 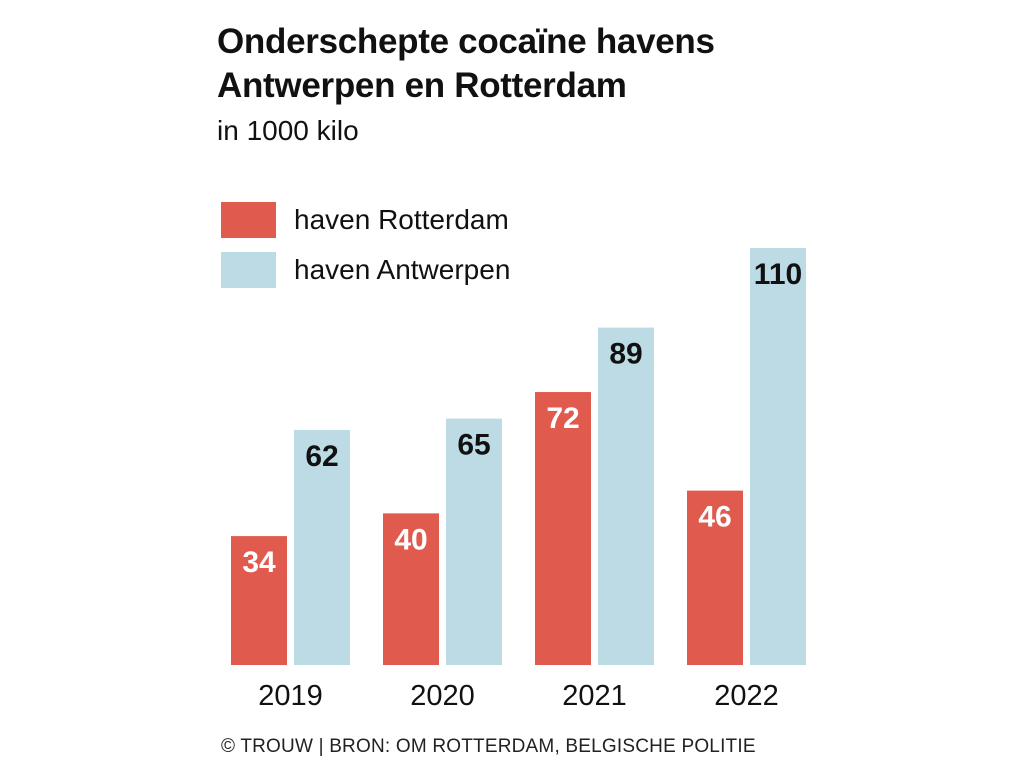 I want to click on x-tick-label-2020: 2020, so click(x=442, y=696).